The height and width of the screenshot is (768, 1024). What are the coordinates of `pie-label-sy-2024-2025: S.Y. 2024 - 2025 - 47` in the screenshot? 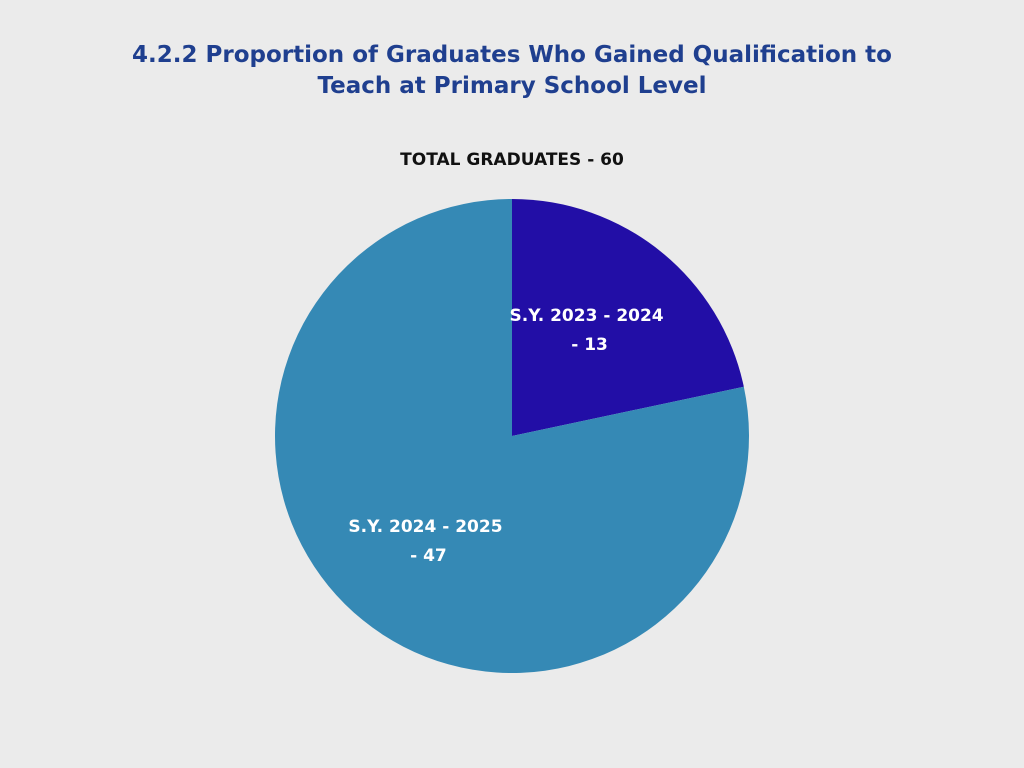 It's located at (428, 541).